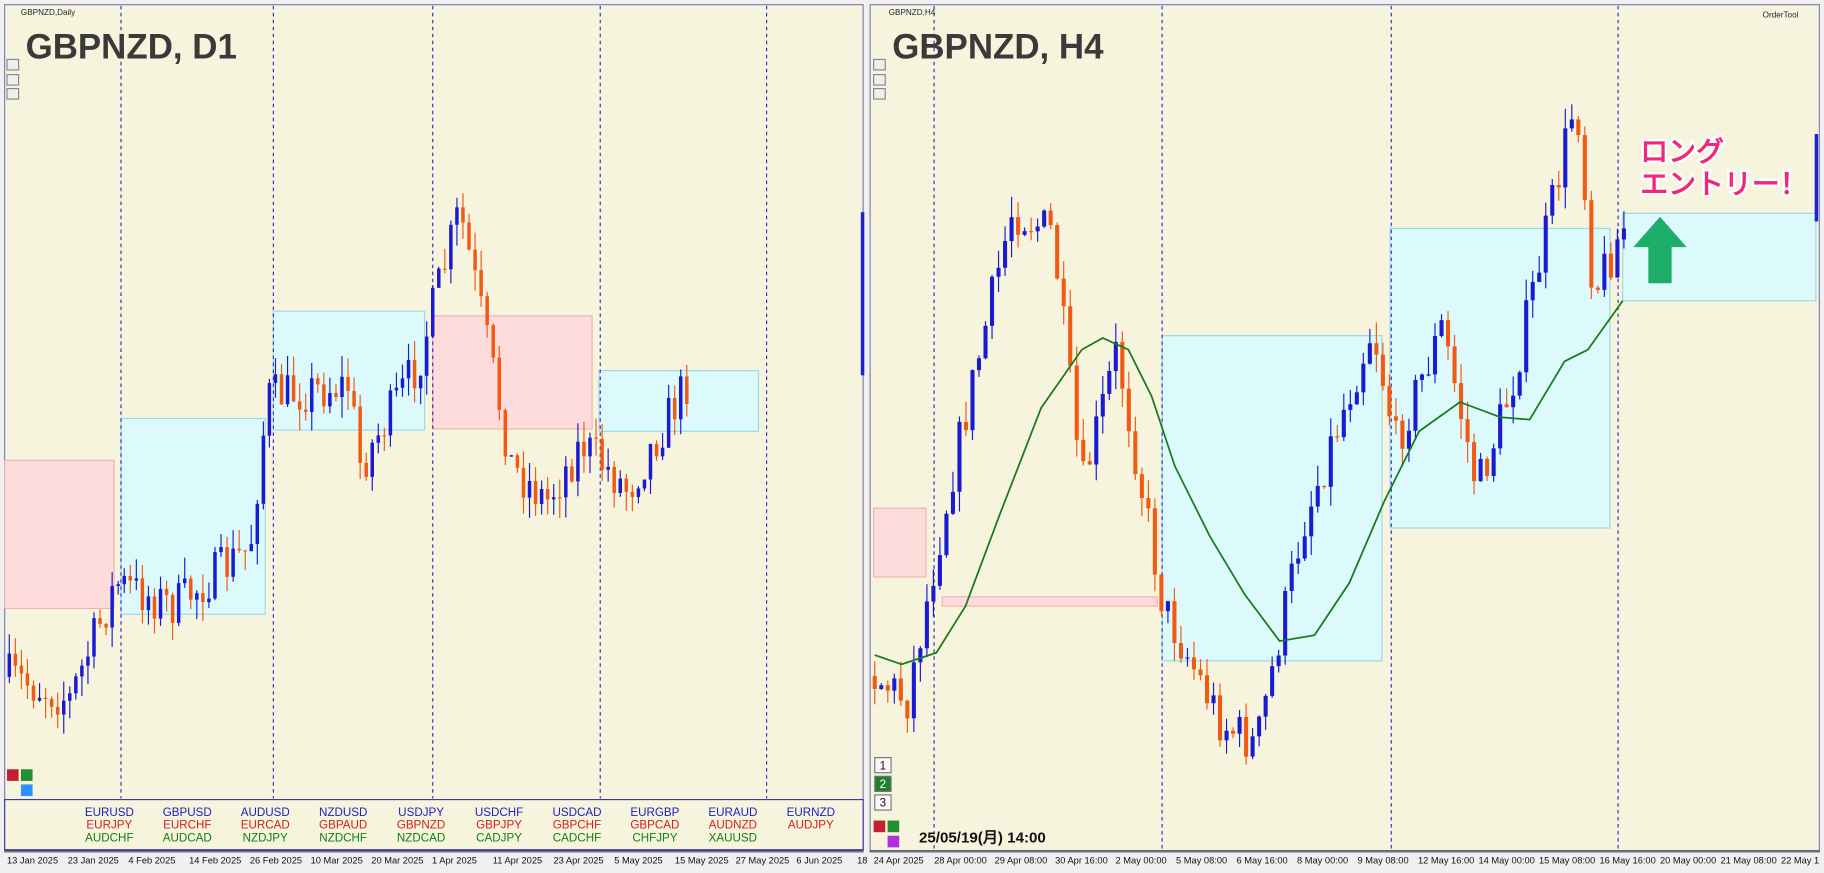 The height and width of the screenshot is (873, 1824). I want to click on symbol: NZDCAD, so click(421, 838).